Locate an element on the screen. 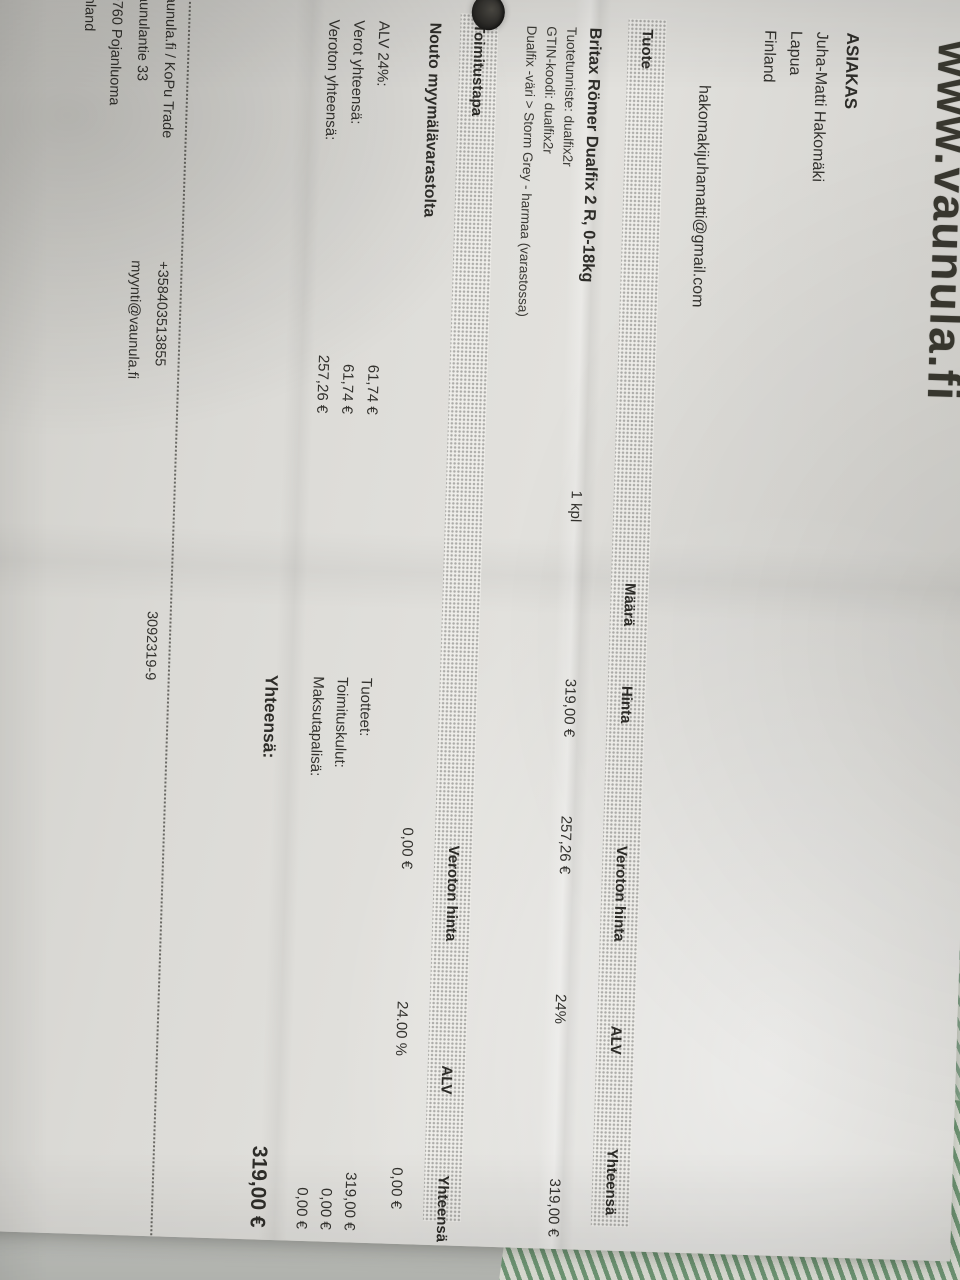  footer-business-id: 3092319-9 is located at coordinates (150, 645).